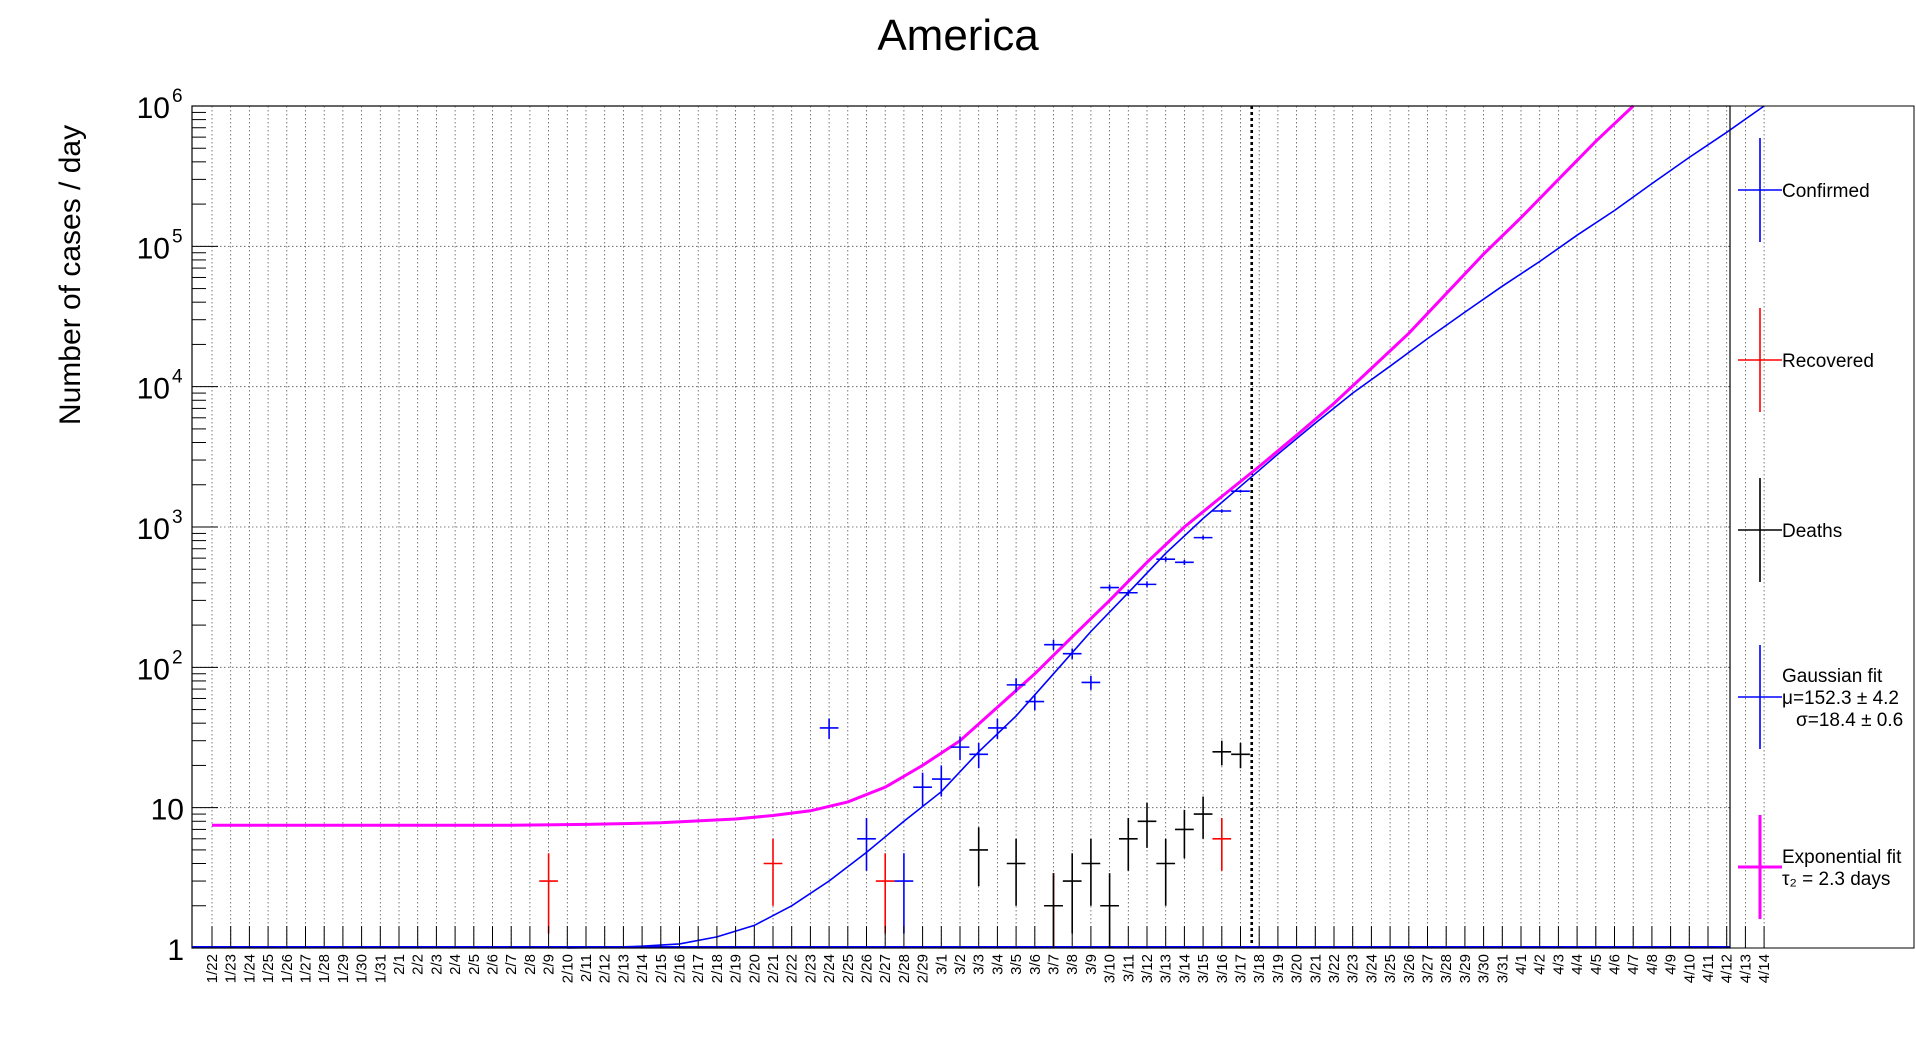 The height and width of the screenshot is (1052, 1916). What do you see at coordinates (1812, 531) in the screenshot?
I see `legend-label: Deaths` at bounding box center [1812, 531].